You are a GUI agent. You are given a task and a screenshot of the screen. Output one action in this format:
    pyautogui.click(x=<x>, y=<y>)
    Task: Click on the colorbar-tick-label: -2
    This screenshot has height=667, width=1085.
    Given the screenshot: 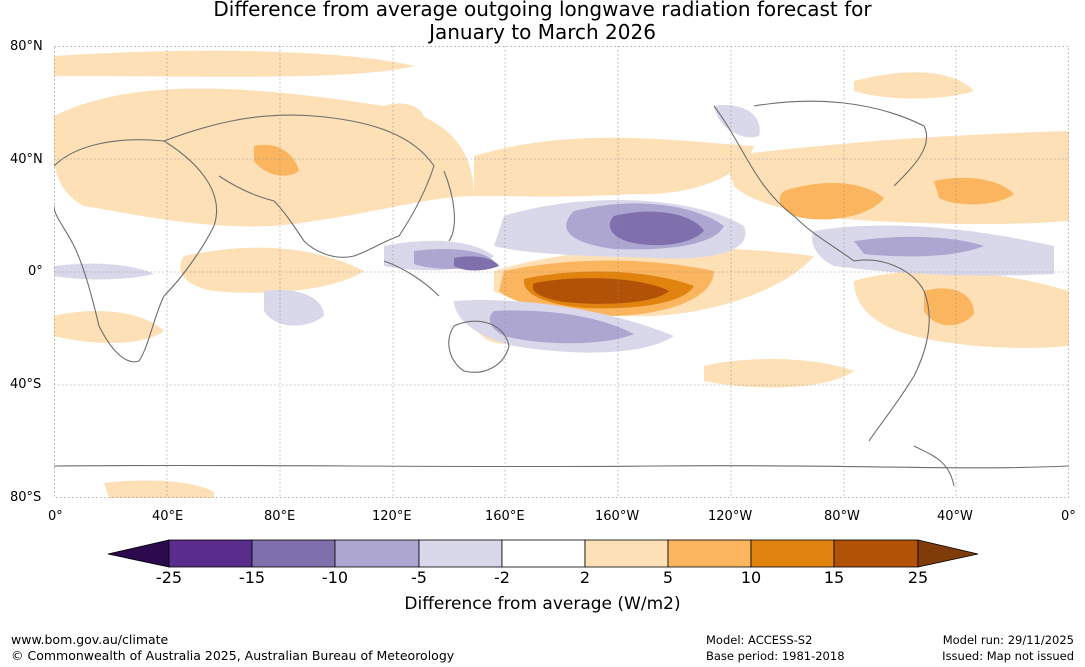 What is the action you would take?
    pyautogui.click(x=502, y=577)
    